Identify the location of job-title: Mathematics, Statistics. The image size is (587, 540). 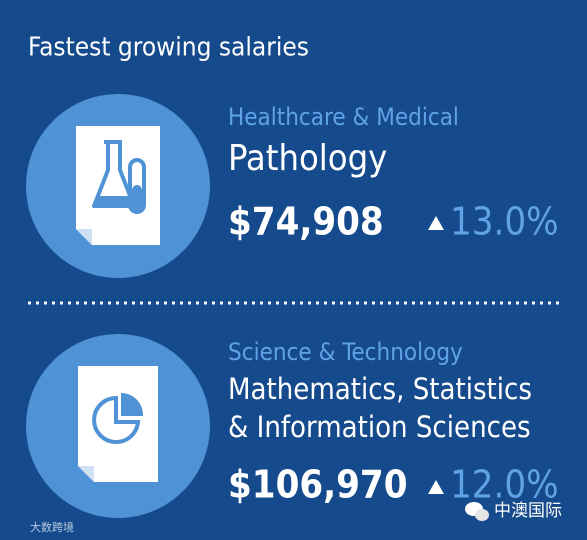
(380, 389).